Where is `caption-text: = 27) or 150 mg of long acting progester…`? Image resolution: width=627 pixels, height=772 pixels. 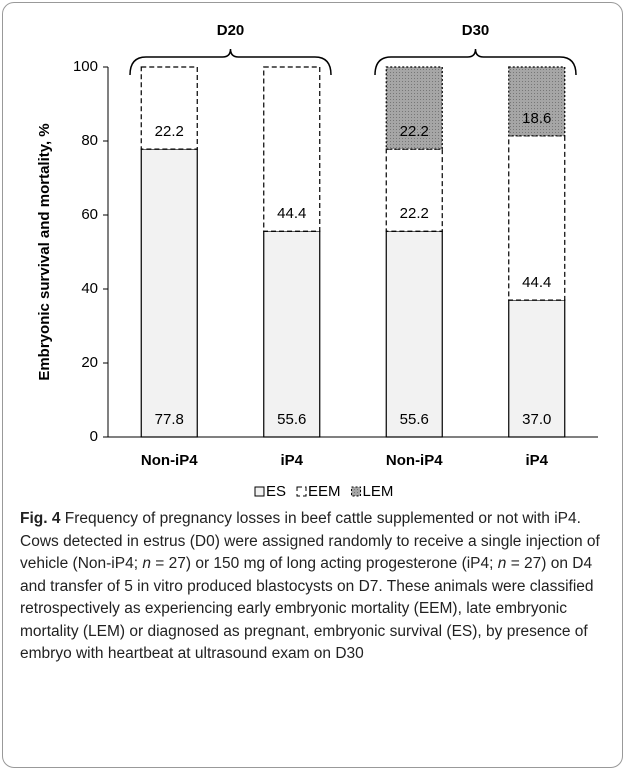
caption-text: = 27) or 150 mg of long acting progester… is located at coordinates (324, 563).